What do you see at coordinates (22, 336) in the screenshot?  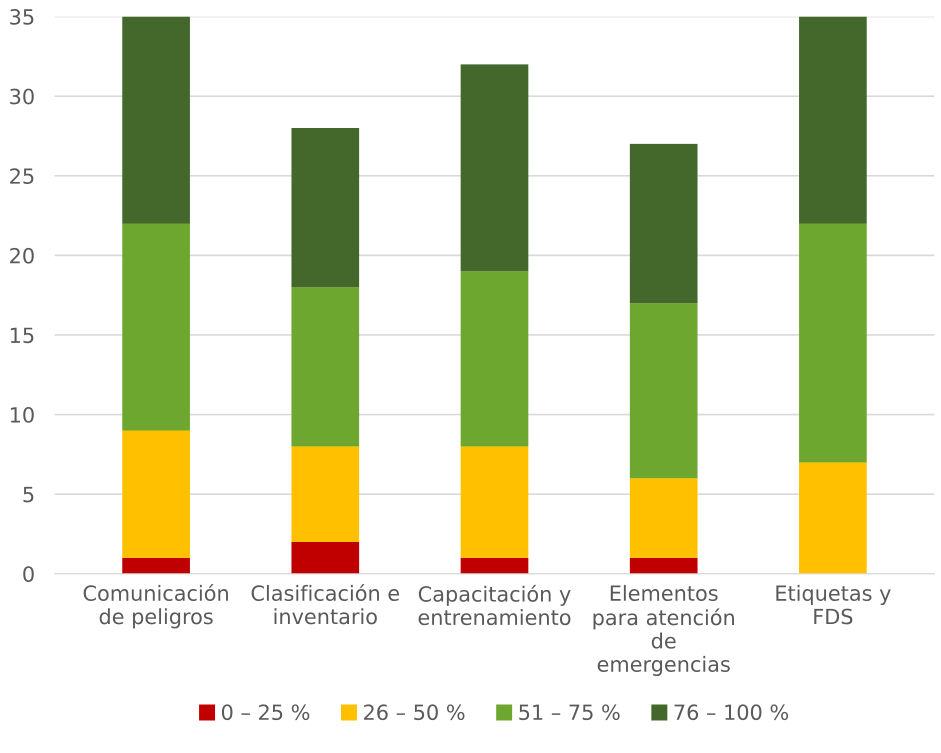 I see `y-tick-label: 15` at bounding box center [22, 336].